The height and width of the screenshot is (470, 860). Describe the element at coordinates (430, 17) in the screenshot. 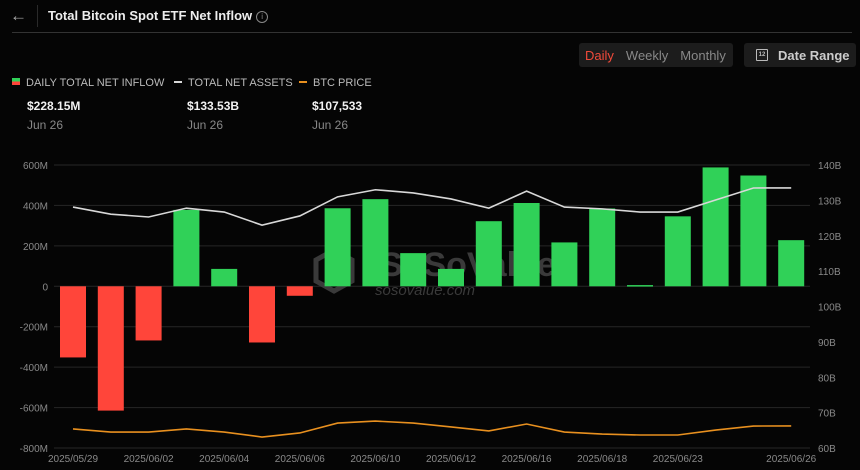

I see `header: ← Total Bitcoin Spot ETF Net Inflow i` at that location.